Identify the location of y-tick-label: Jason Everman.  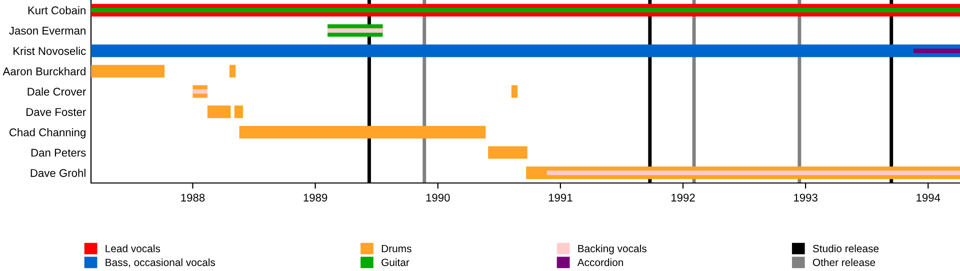
(47, 30).